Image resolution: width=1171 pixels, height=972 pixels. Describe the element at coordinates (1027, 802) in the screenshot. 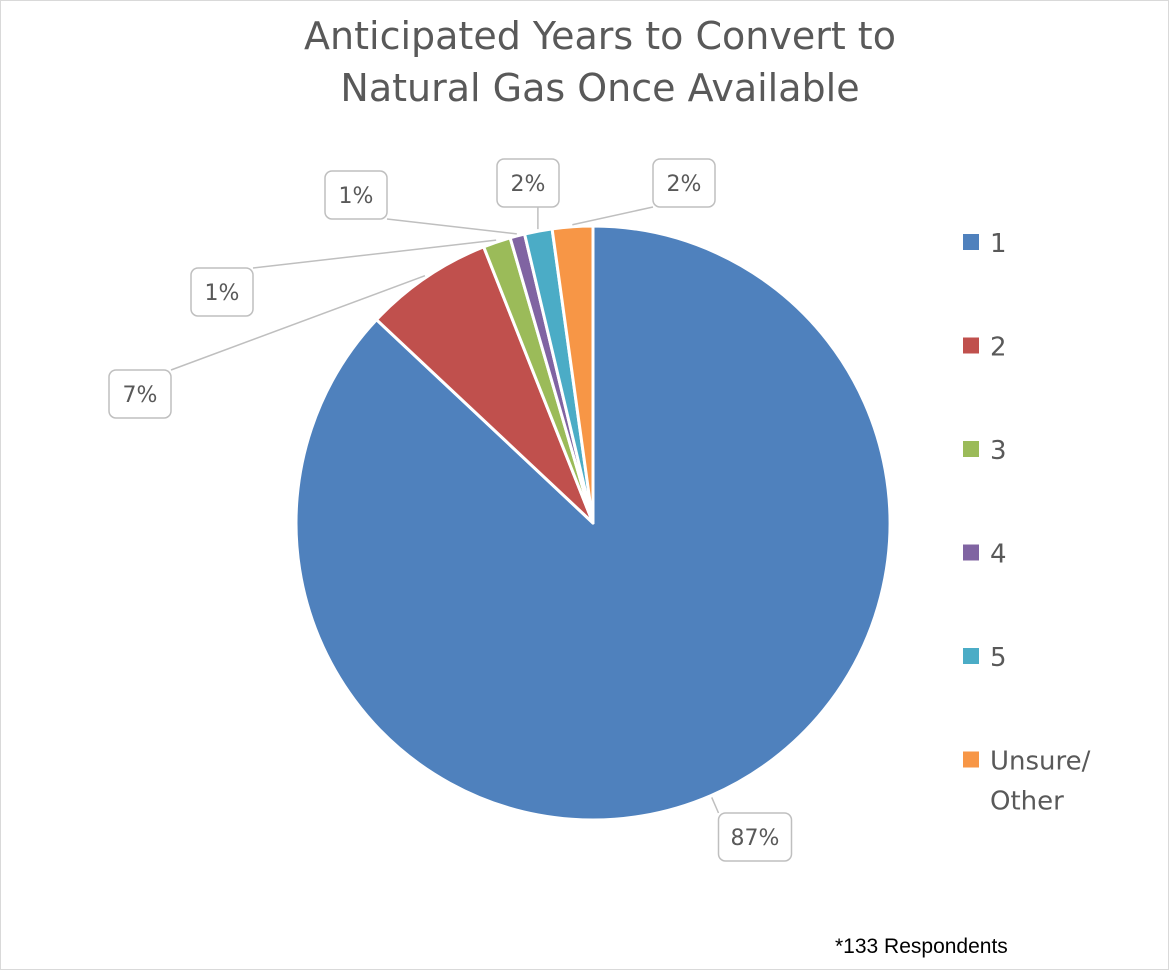

I see `legend-label-unsure-other-line-2: Other` at that location.